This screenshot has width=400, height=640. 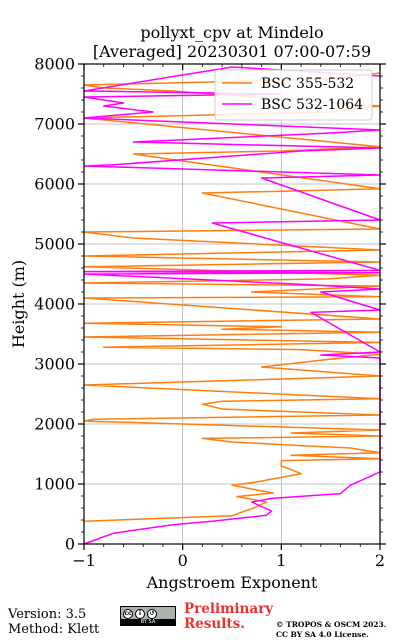 I want to click on y-tick-label: 4000, so click(x=54, y=304).